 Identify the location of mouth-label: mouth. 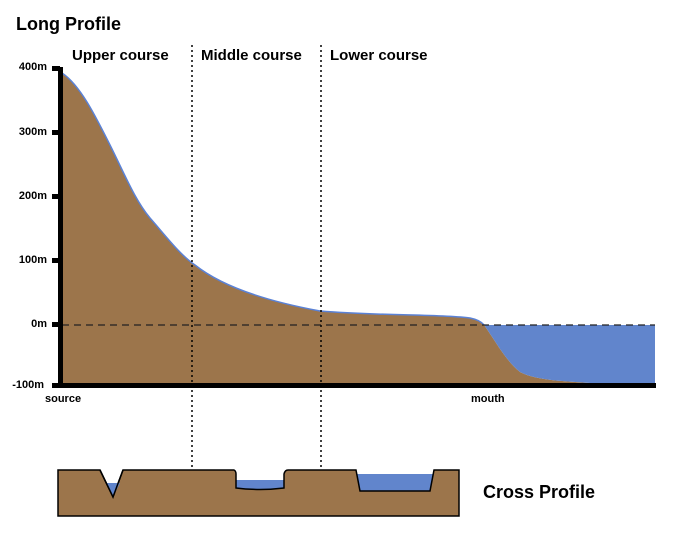
(488, 399).